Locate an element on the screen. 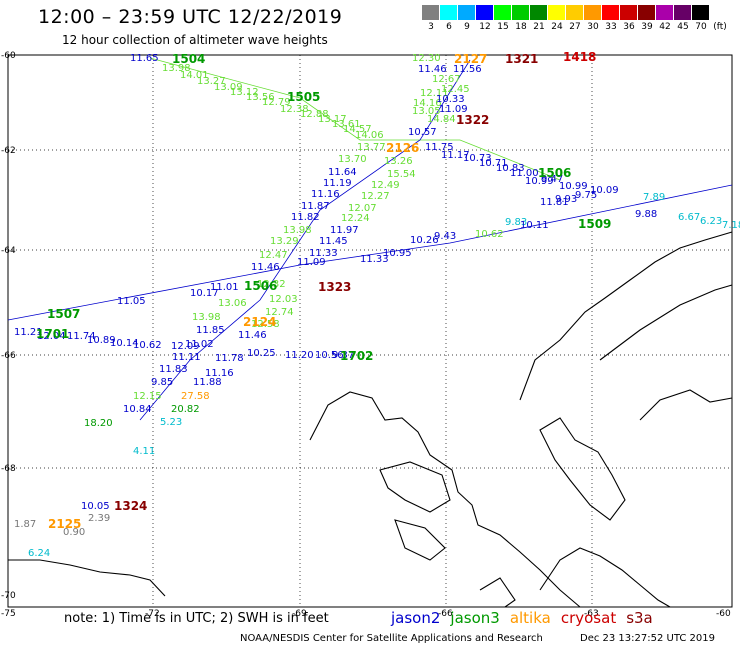  pass-tag: 2126 is located at coordinates (402, 148).